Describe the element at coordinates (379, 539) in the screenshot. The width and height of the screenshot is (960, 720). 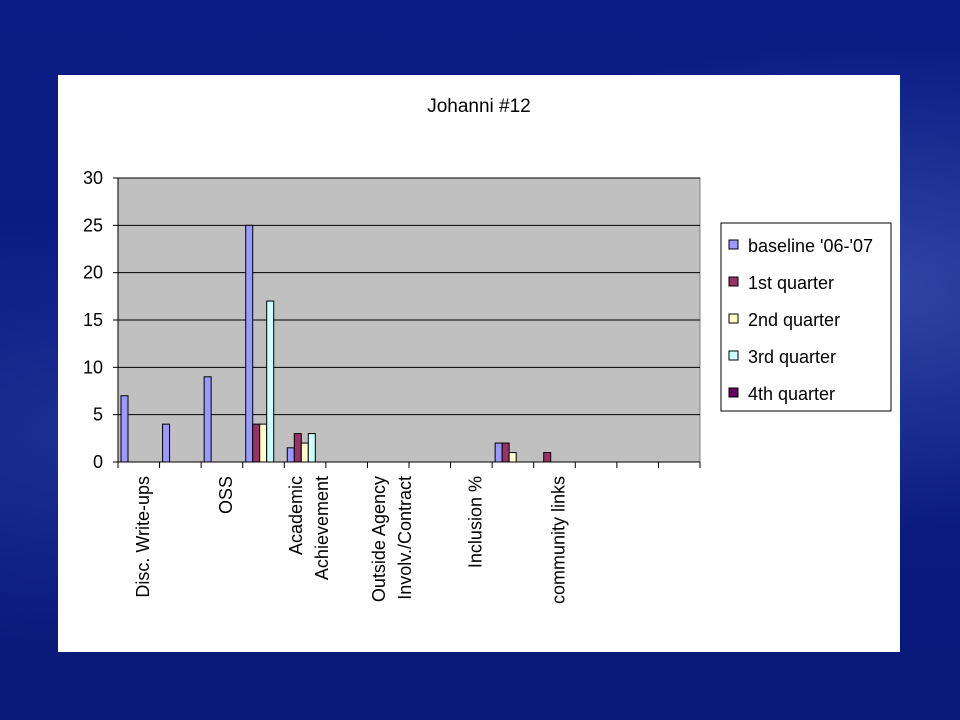
I see `x-category-label: Outside Agency` at that location.